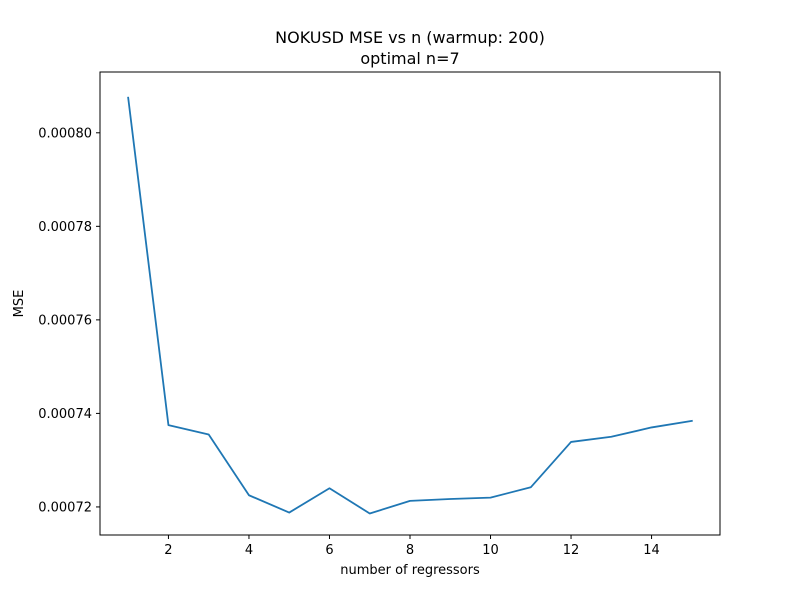 The width and height of the screenshot is (800, 605). What do you see at coordinates (65, 320) in the screenshot?
I see `y-tick-label: 0.00076` at bounding box center [65, 320].